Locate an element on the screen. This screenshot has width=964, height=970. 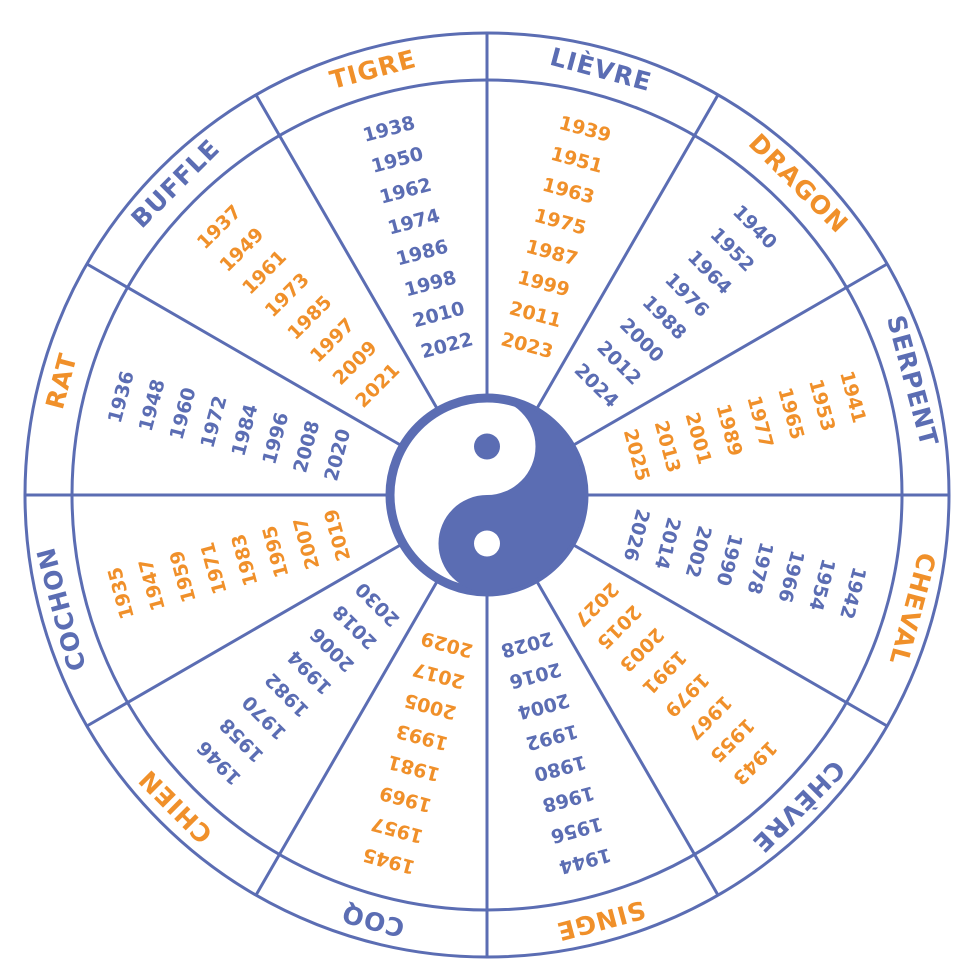
yin-yang is located at coordinates (487, 495).